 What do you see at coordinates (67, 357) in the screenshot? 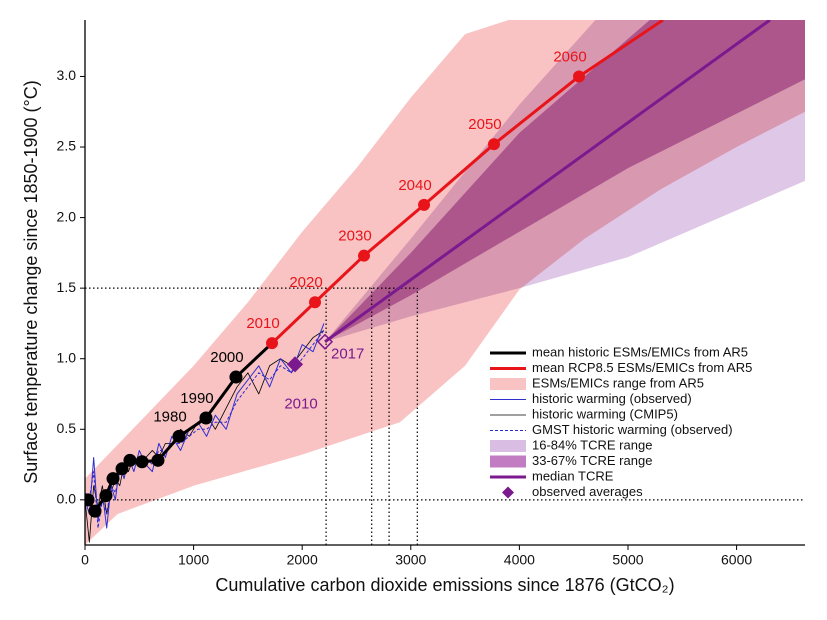
I see `y-tick-label: 1.0` at bounding box center [67, 357].